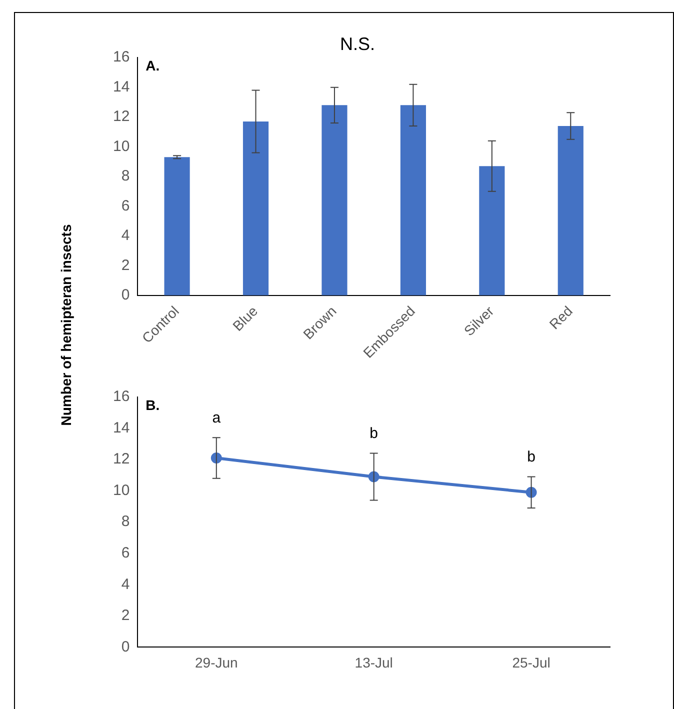 The height and width of the screenshot is (709, 674). I want to click on x-tick-label: 13-Jul, so click(373, 662).